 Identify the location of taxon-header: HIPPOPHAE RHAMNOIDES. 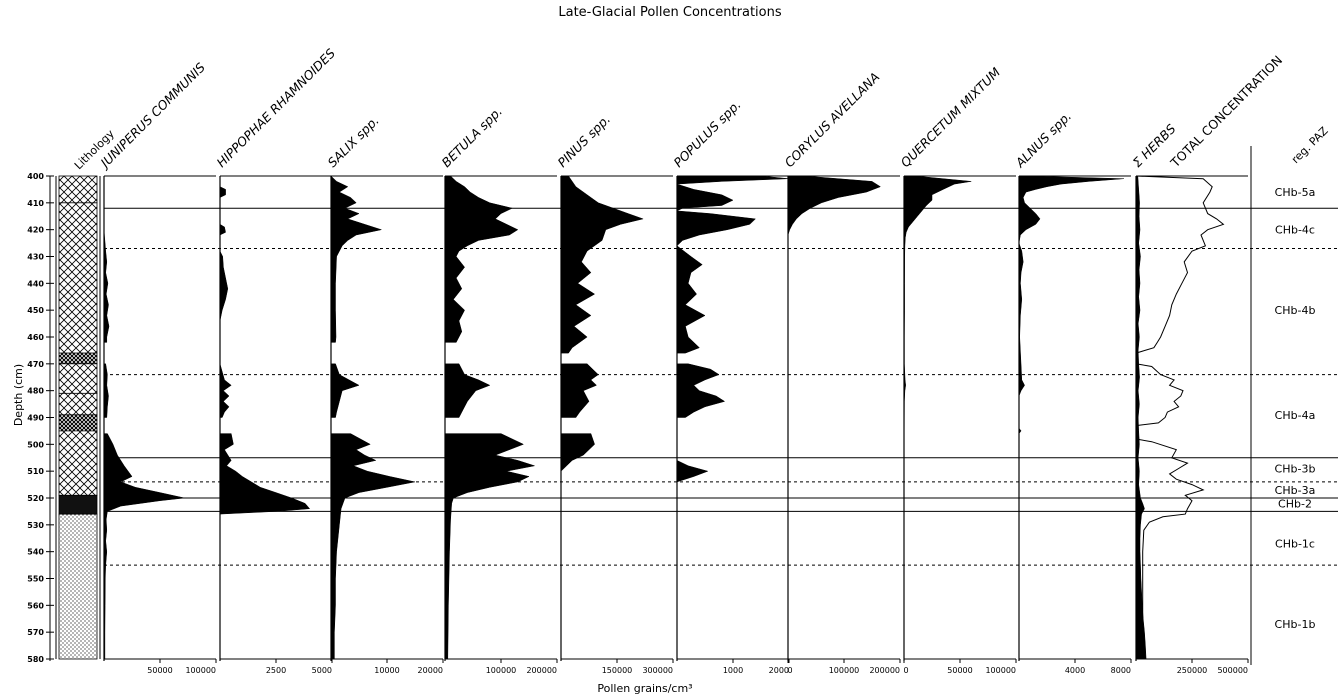
(276, 108).